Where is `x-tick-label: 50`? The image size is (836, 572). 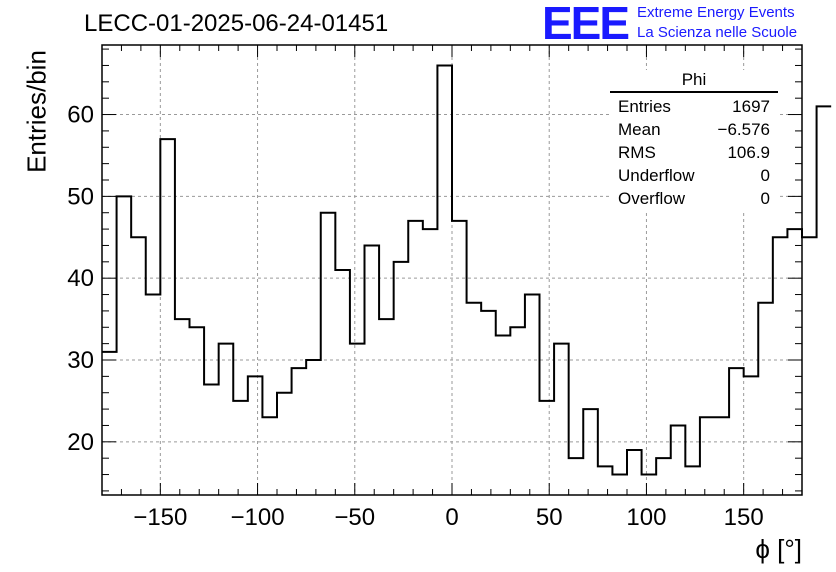
x-tick-label: 50 is located at coordinates (549, 517).